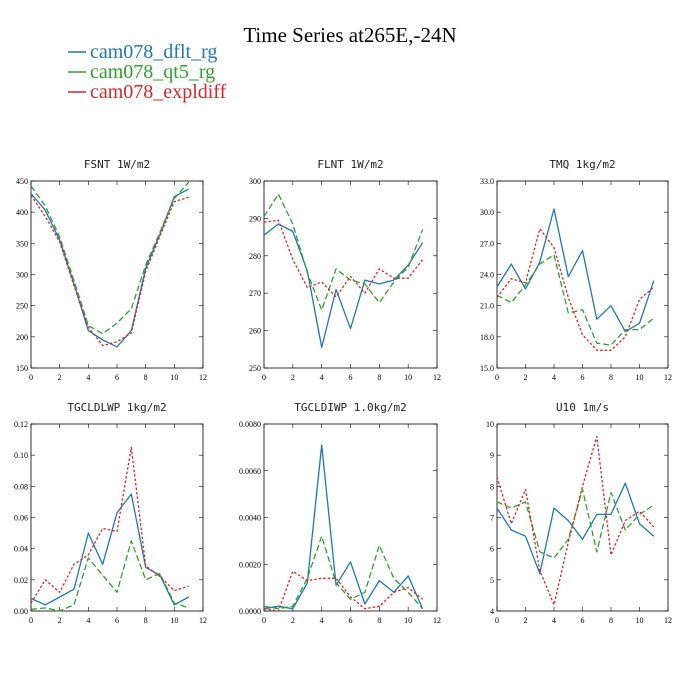 The height and width of the screenshot is (700, 700). What do you see at coordinates (349, 35) in the screenshot?
I see `figure-title: Time Series at265E,-24N` at bounding box center [349, 35].